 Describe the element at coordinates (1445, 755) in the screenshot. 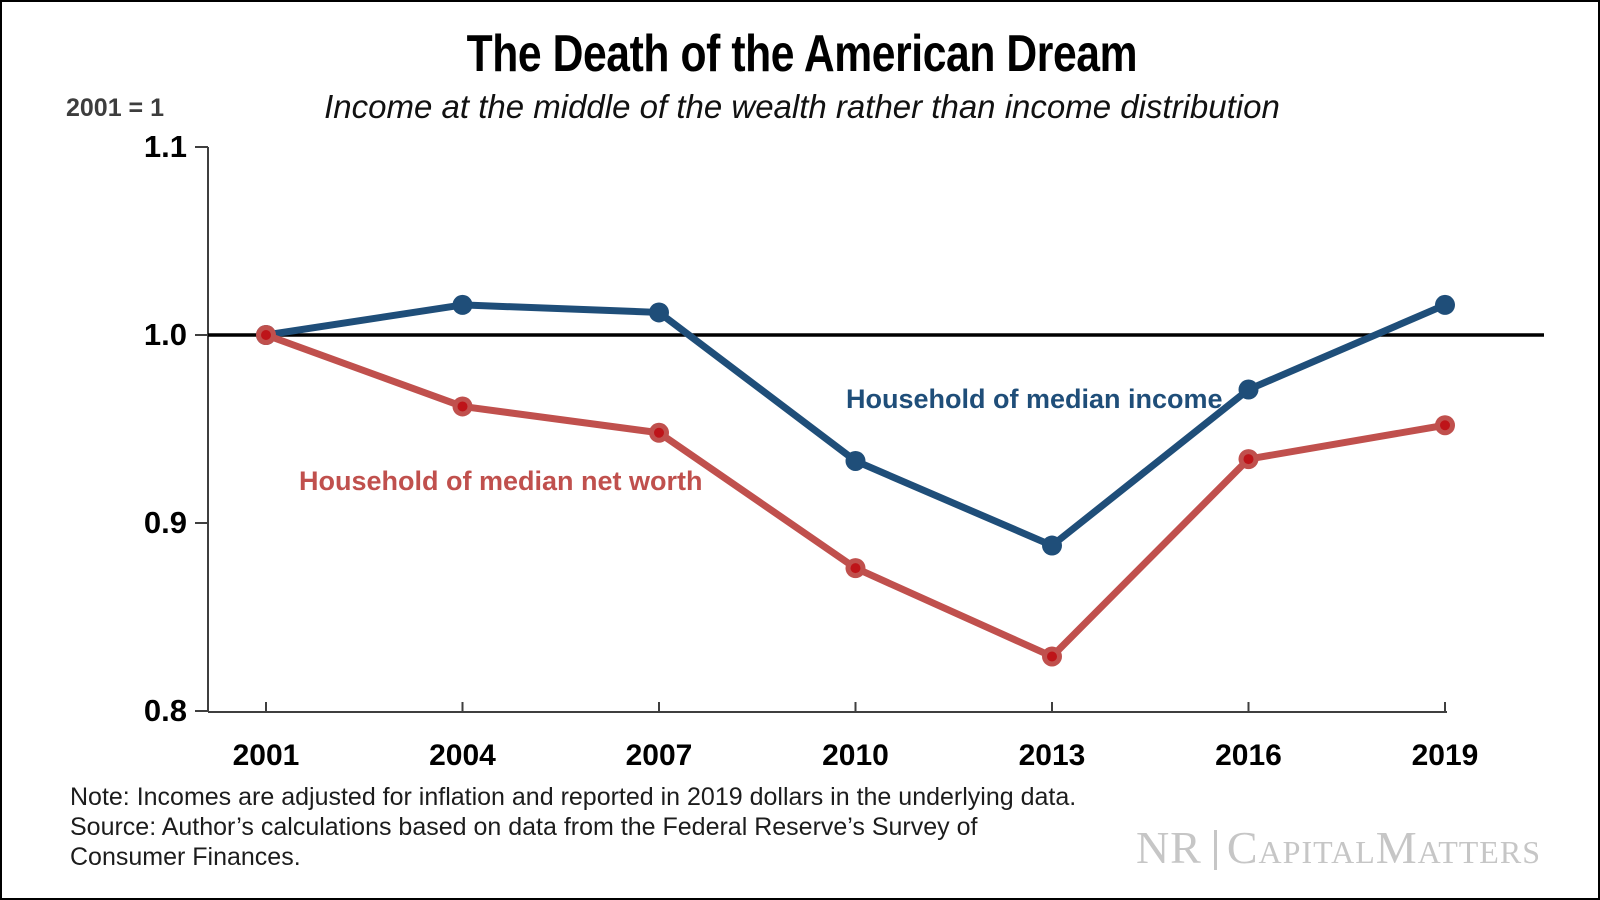

I see `x-tick-label: 2019` at that location.